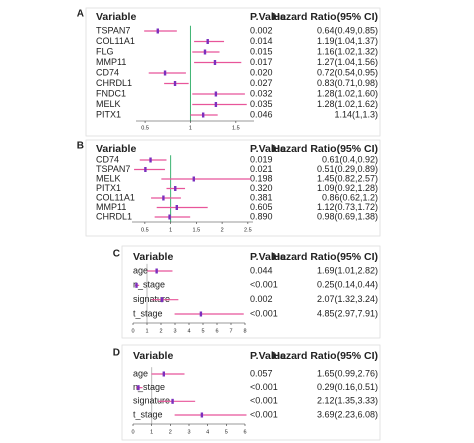  What do you see at coordinates (347, 51) in the screenshot?
I see `hazard-ratio: 1.16(1.02,1.32)` at bounding box center [347, 51].